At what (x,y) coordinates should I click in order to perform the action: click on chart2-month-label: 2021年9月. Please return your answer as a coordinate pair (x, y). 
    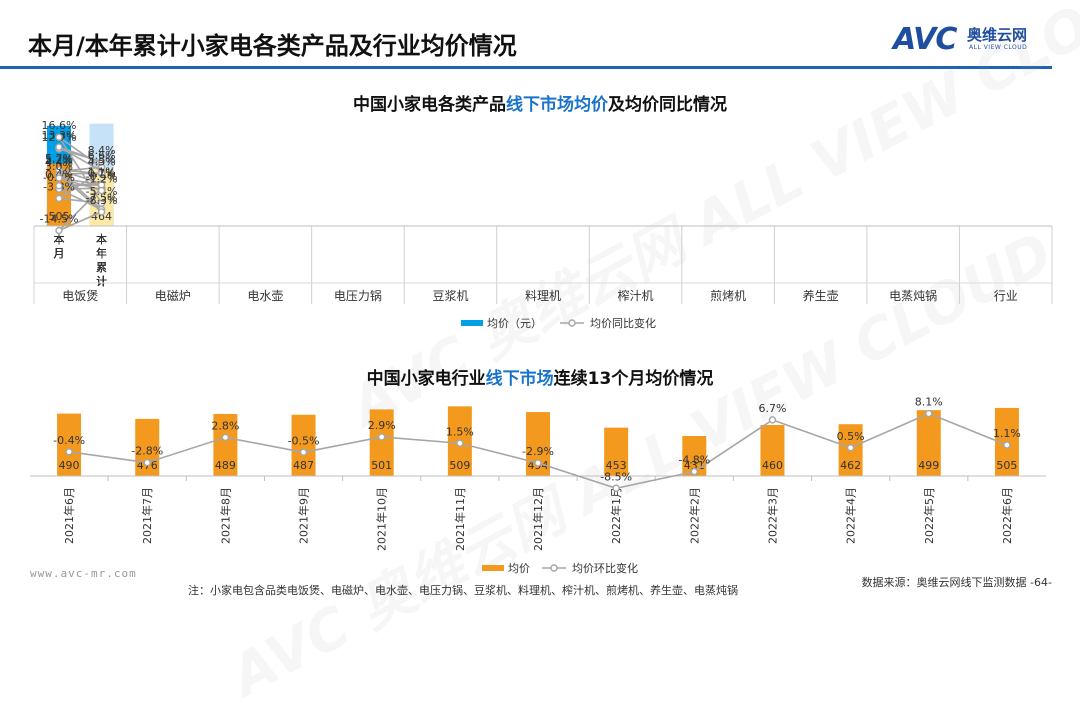
    Looking at the image, I should click on (304, 515).